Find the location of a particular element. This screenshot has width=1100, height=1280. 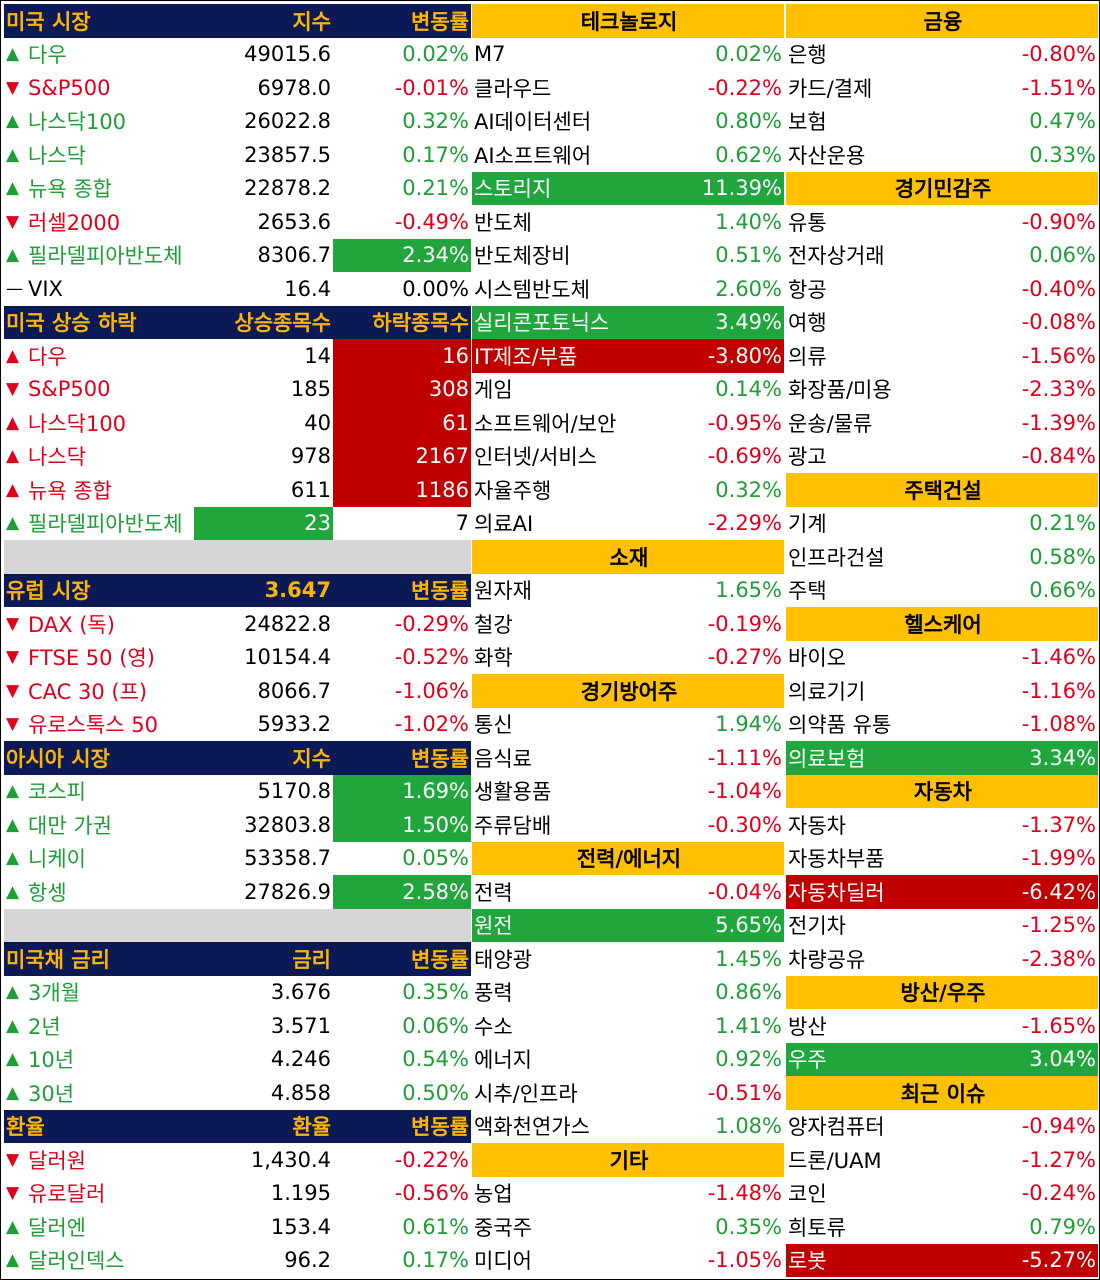

sector-row: 운송/물류 -1.39% is located at coordinates (942, 423).